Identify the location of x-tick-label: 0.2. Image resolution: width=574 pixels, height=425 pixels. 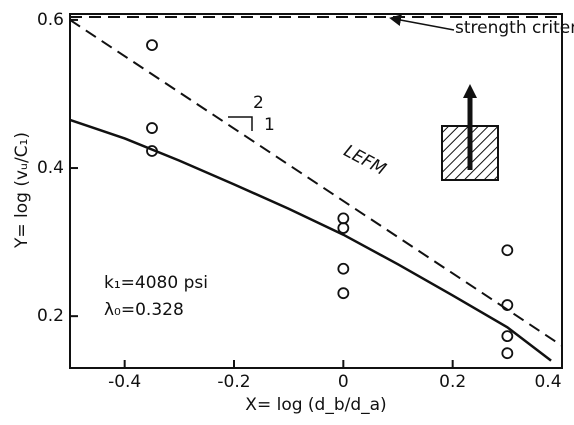
(452, 382).